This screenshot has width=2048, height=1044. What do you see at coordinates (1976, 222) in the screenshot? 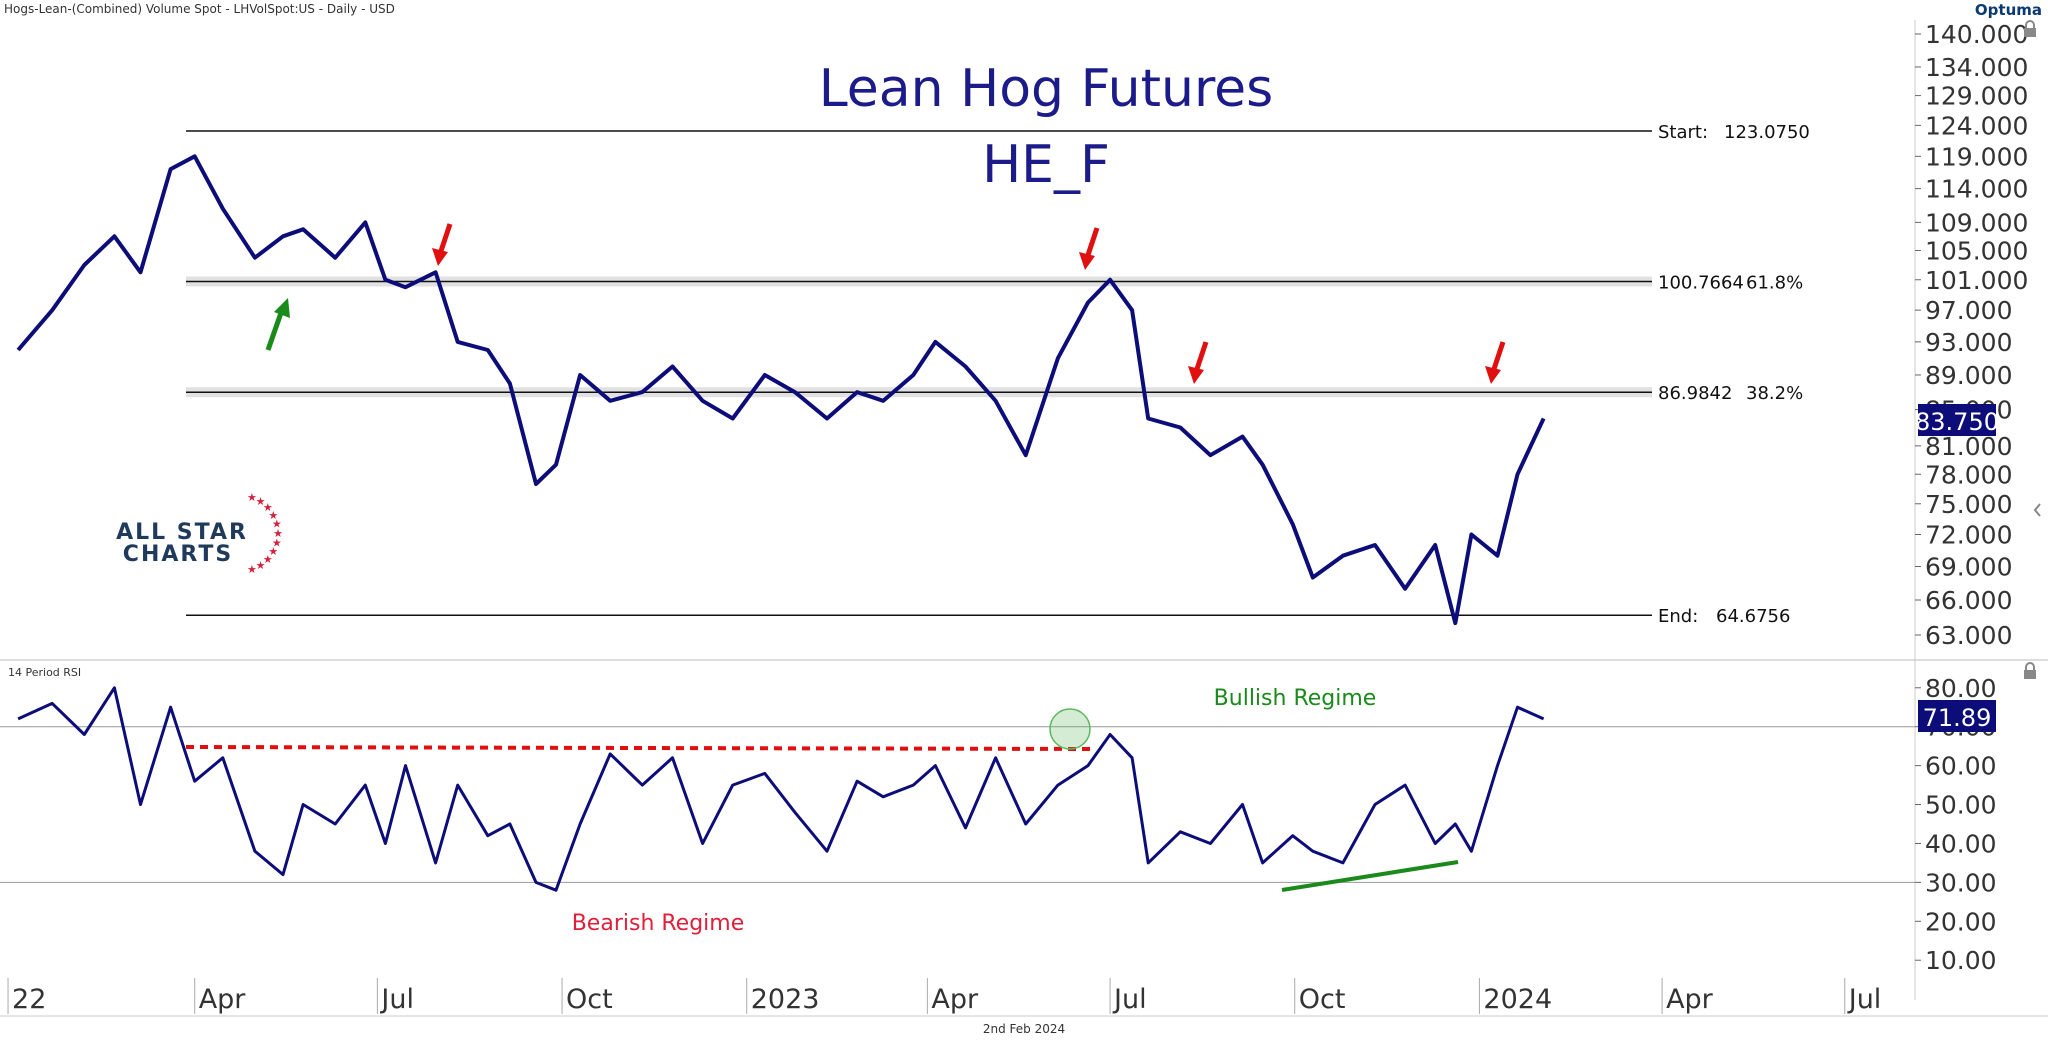
I see `price-tick-label: 109.000` at bounding box center [1976, 222].